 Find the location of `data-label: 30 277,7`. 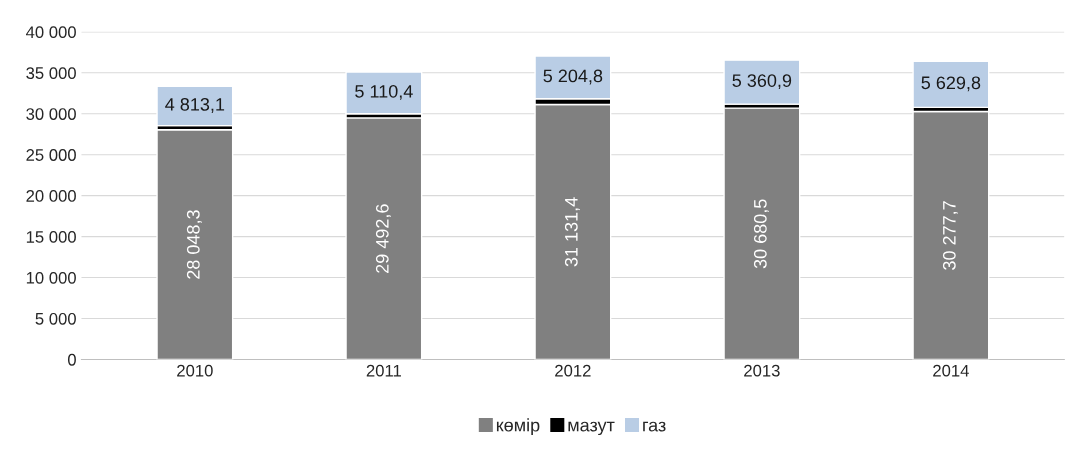

data-label: 30 277,7 is located at coordinates (950, 235).